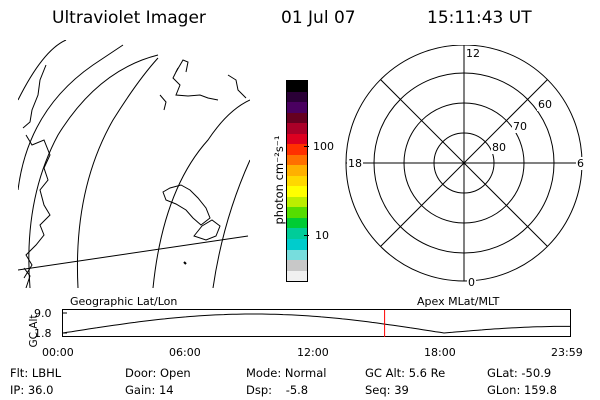 The height and width of the screenshot is (400, 600). Describe the element at coordinates (479, 18) in the screenshot. I see `time-label: 15:11:43 UT` at that location.